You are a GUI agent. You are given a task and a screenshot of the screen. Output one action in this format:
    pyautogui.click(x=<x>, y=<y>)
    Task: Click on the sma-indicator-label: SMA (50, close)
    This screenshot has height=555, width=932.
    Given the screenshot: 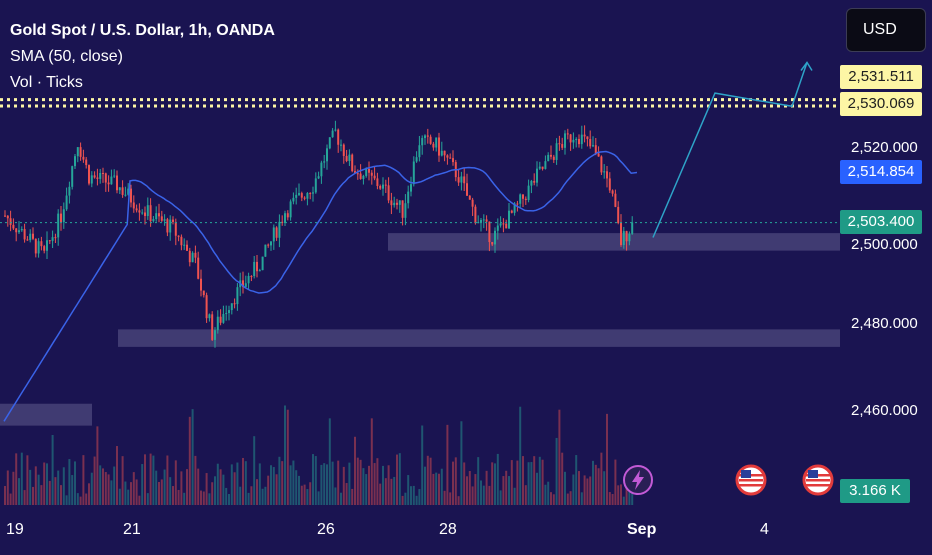 What is the action you would take?
    pyautogui.click(x=66, y=56)
    